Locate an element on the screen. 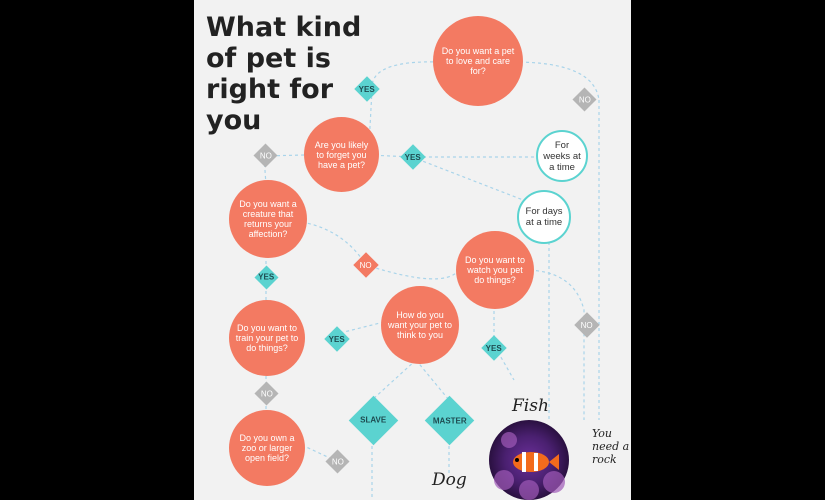 This screenshot has width=825, height=500. decision-label: SLAVE is located at coordinates (373, 420).